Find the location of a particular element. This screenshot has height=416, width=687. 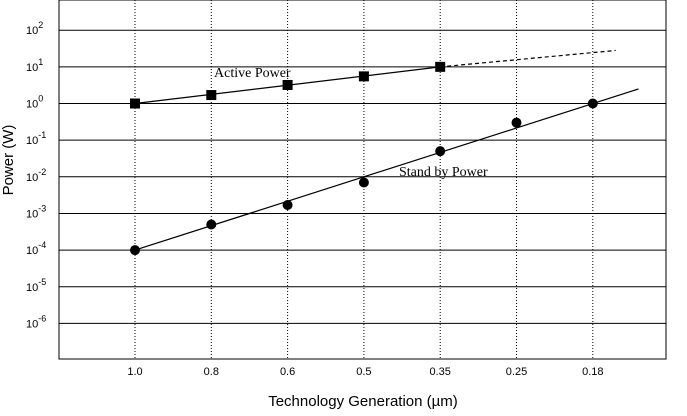

y-tick-label: 10⁻⁵ is located at coordinates (36, 285).